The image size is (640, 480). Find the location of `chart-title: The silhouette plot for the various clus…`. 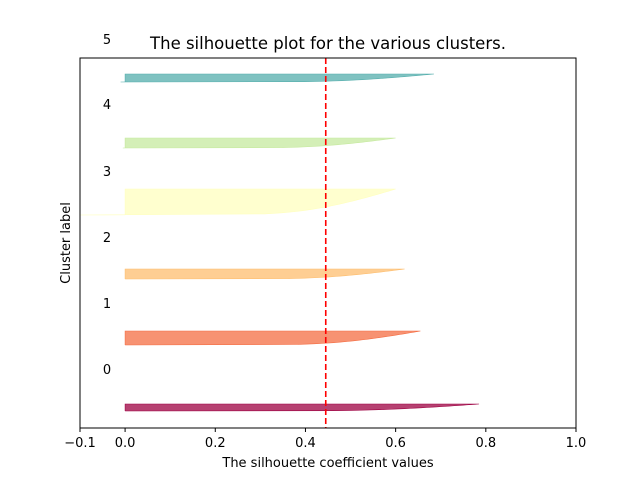

chart-title: The silhouette plot for the various clus… is located at coordinates (327, 43).